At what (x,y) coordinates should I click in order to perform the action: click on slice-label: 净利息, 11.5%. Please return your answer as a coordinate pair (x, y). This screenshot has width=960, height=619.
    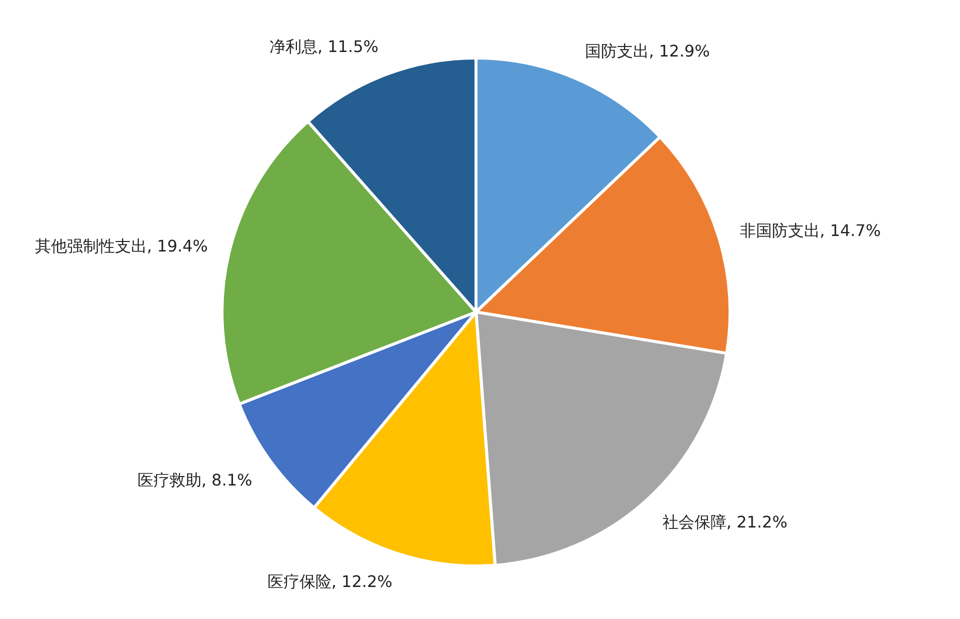
    Looking at the image, I should click on (323, 46).